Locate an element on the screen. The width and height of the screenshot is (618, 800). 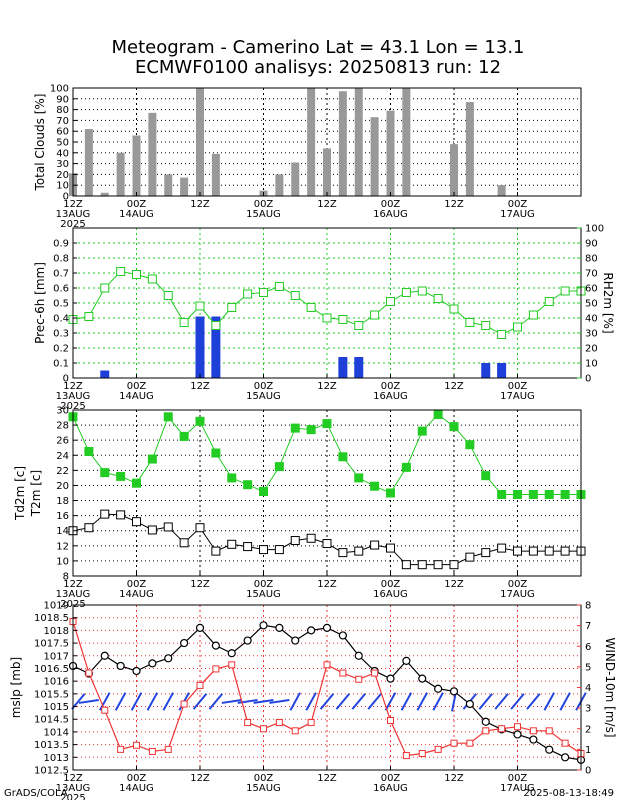
y-tick-label: 1016.5 is located at coordinates (51, 669).